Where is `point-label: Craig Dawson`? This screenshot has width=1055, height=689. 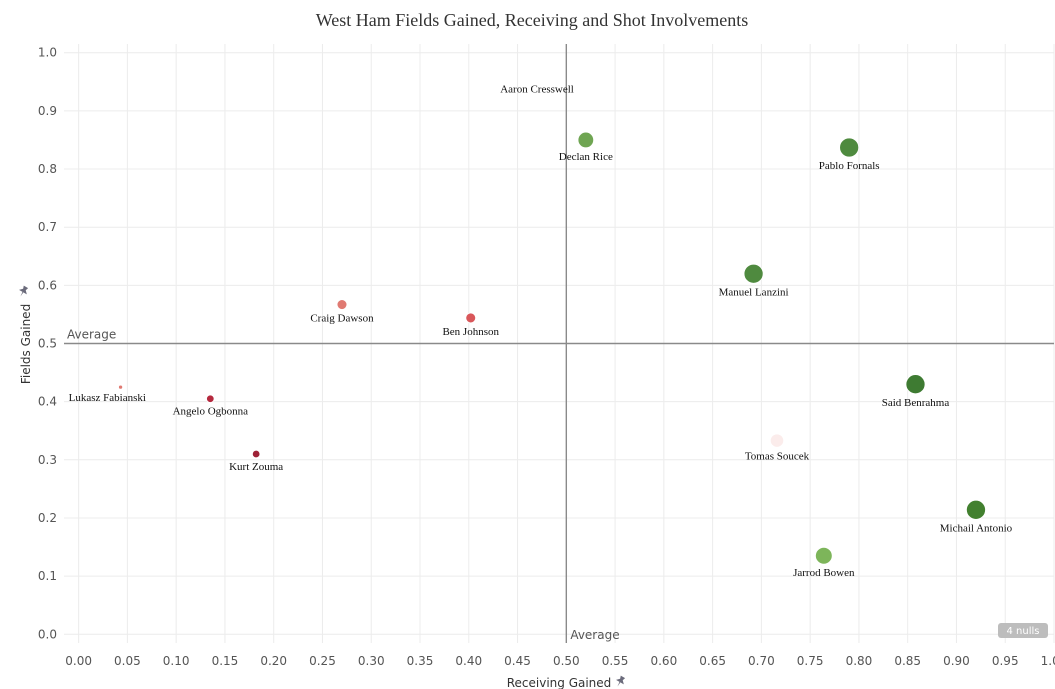
point-label: Craig Dawson is located at coordinates (342, 318).